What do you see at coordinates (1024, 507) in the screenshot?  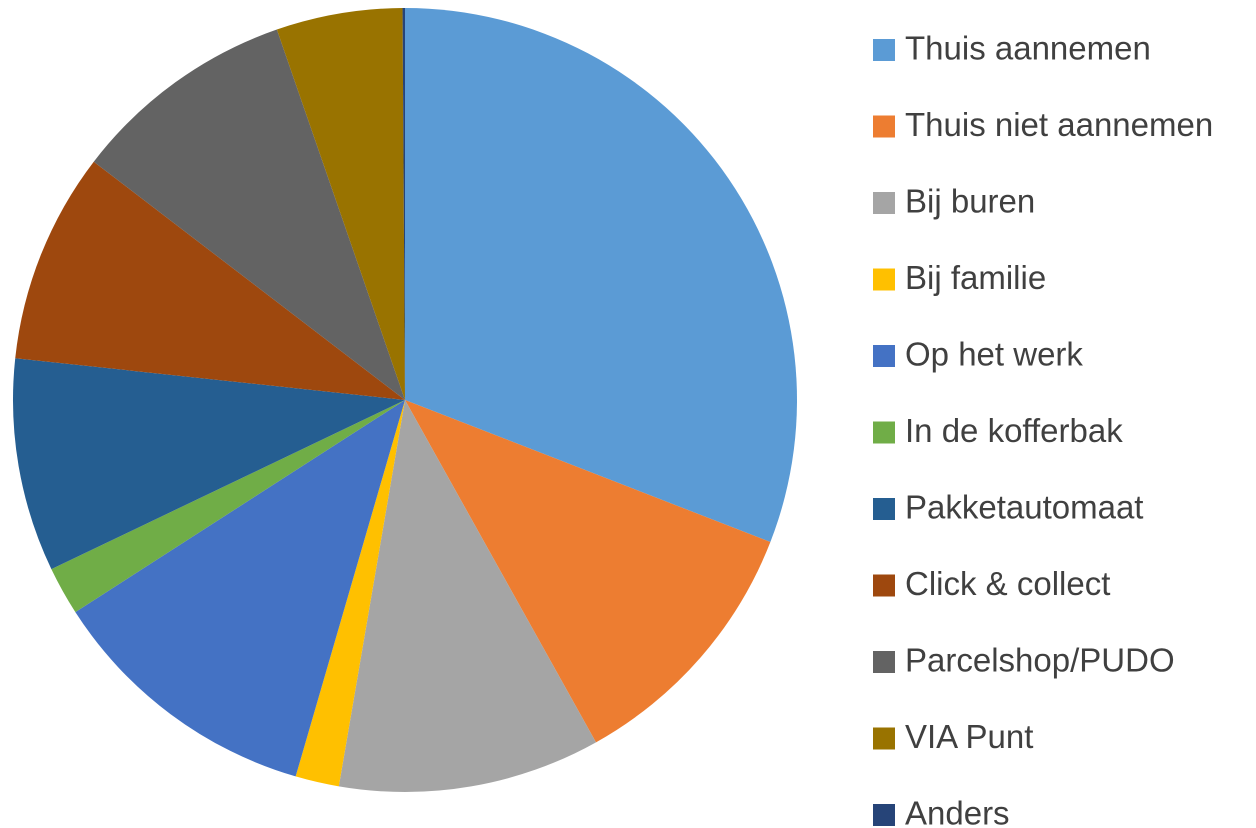 I see `legend-label: Pakketautomaat` at bounding box center [1024, 507].